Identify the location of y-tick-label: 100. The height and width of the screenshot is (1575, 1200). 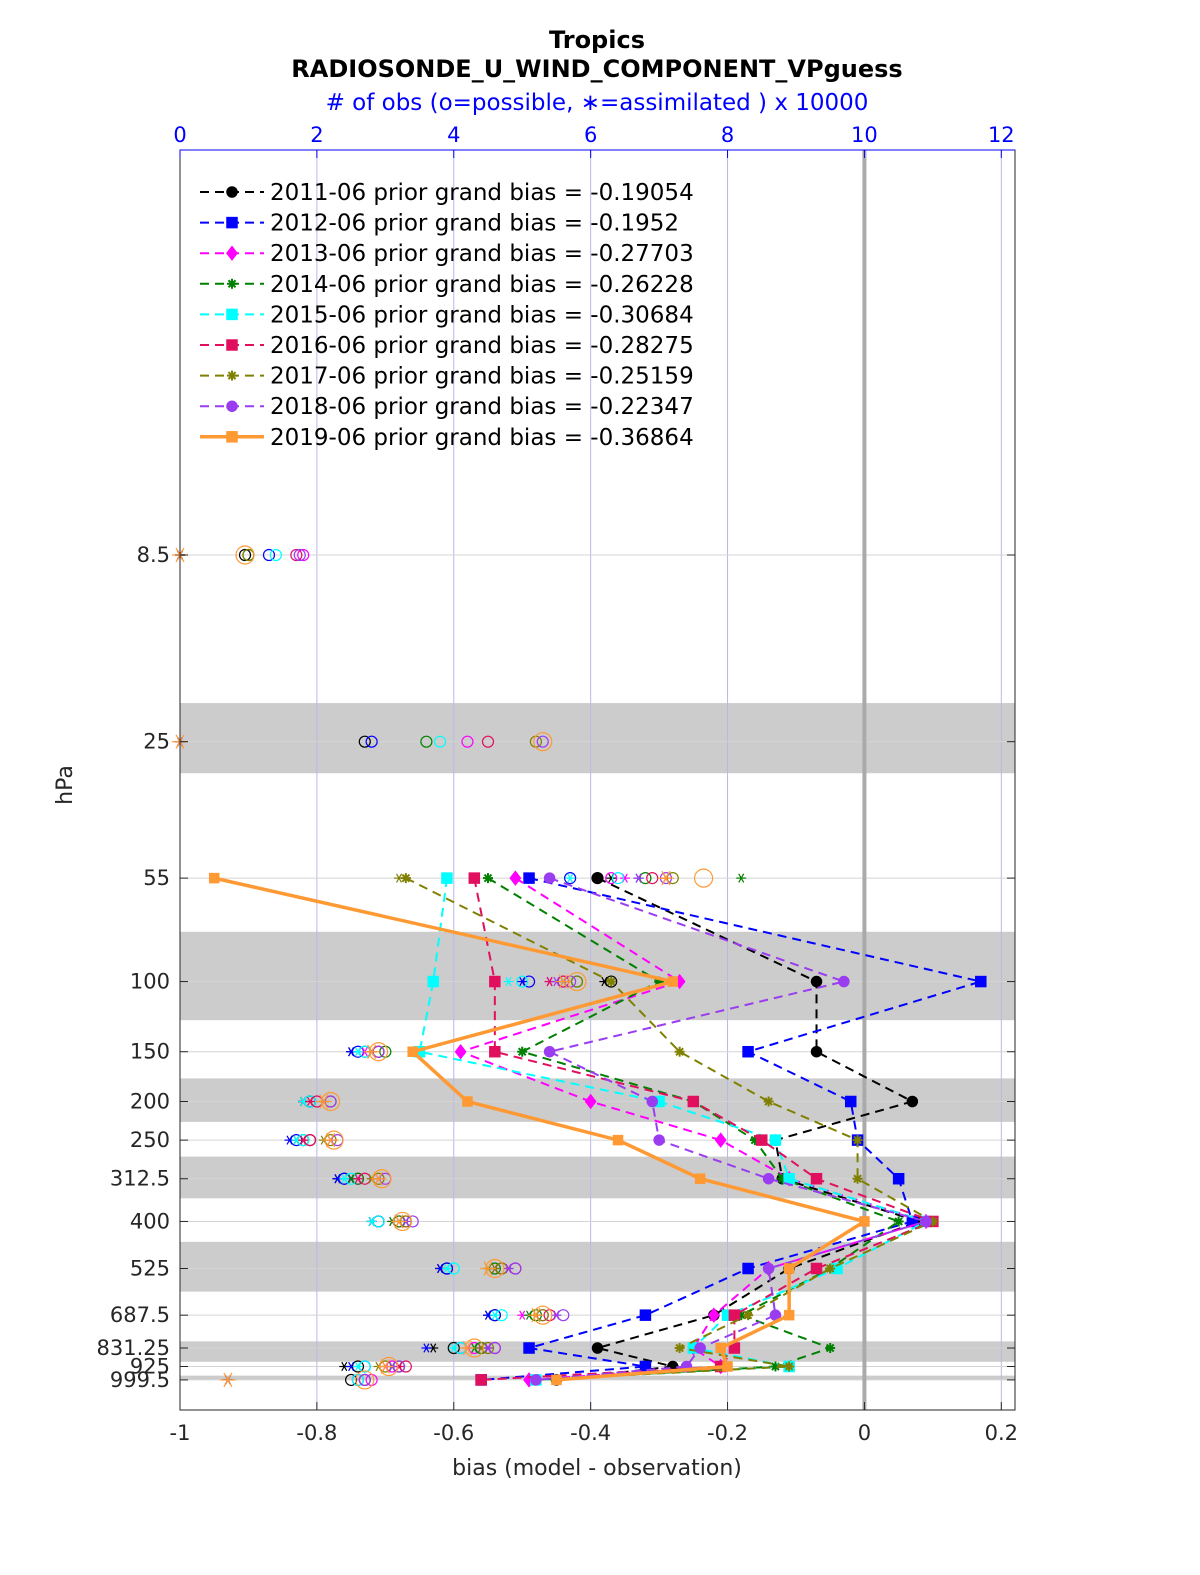
(150, 982).